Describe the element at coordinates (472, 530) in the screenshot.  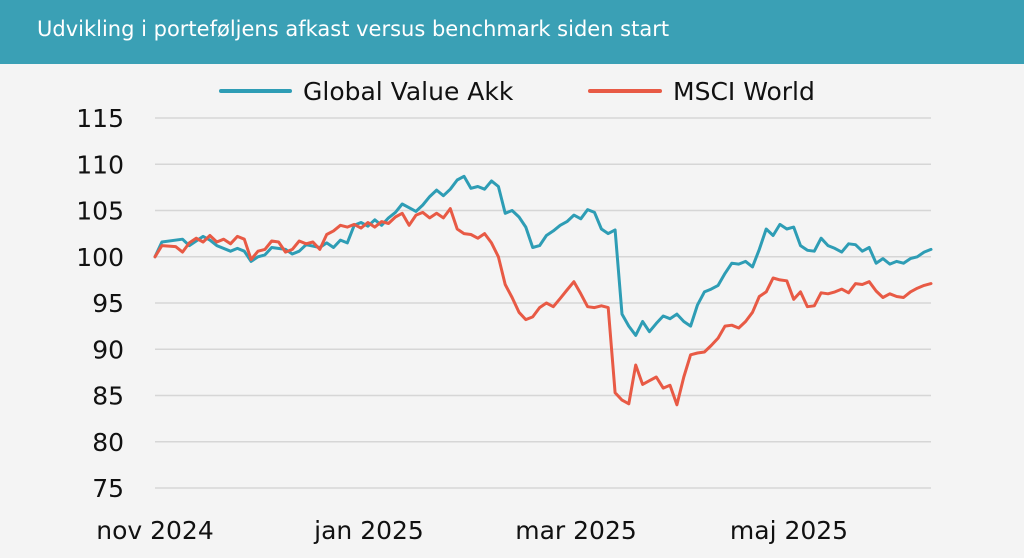
I see `x-axis-ticks: nov 2024 jan 2025 mar 2025 maj 2025` at that location.